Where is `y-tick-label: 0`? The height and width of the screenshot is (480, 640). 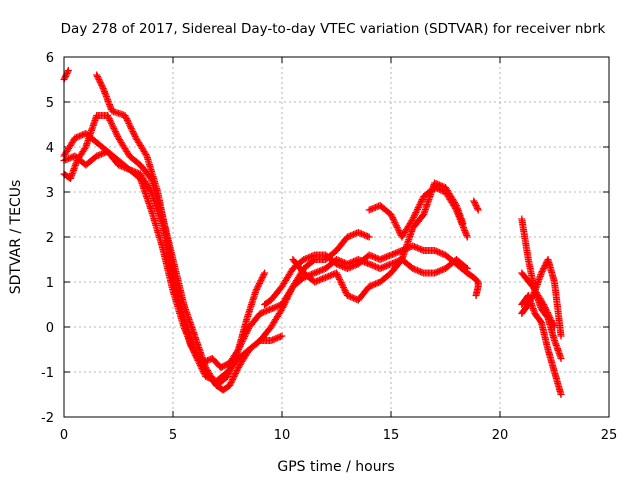 y-tick-label: 0 is located at coordinates (50, 328).